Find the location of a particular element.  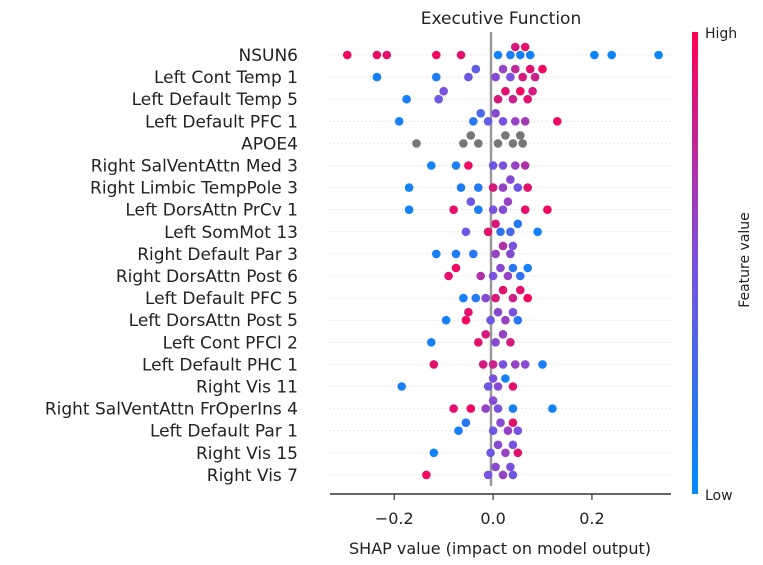

colorbar-low-label: Low is located at coordinates (719, 496).